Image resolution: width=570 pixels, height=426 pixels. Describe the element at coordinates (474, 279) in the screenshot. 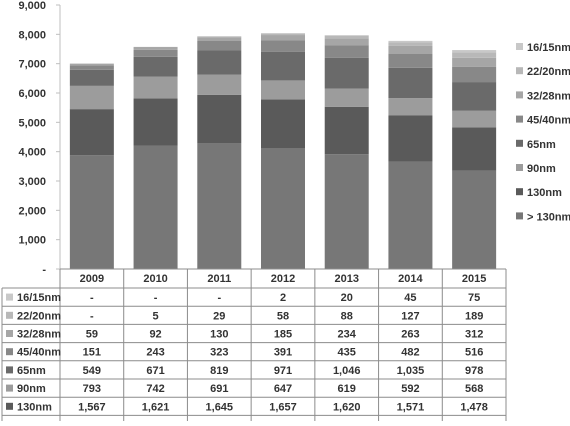

I see `x-tick-label: 2015` at that location.